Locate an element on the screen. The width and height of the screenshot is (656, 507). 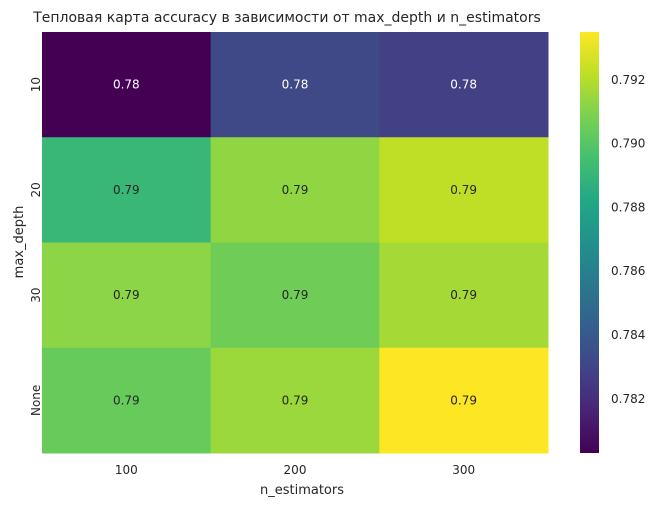
colorbar-tick-label: 0.788 is located at coordinates (628, 207).